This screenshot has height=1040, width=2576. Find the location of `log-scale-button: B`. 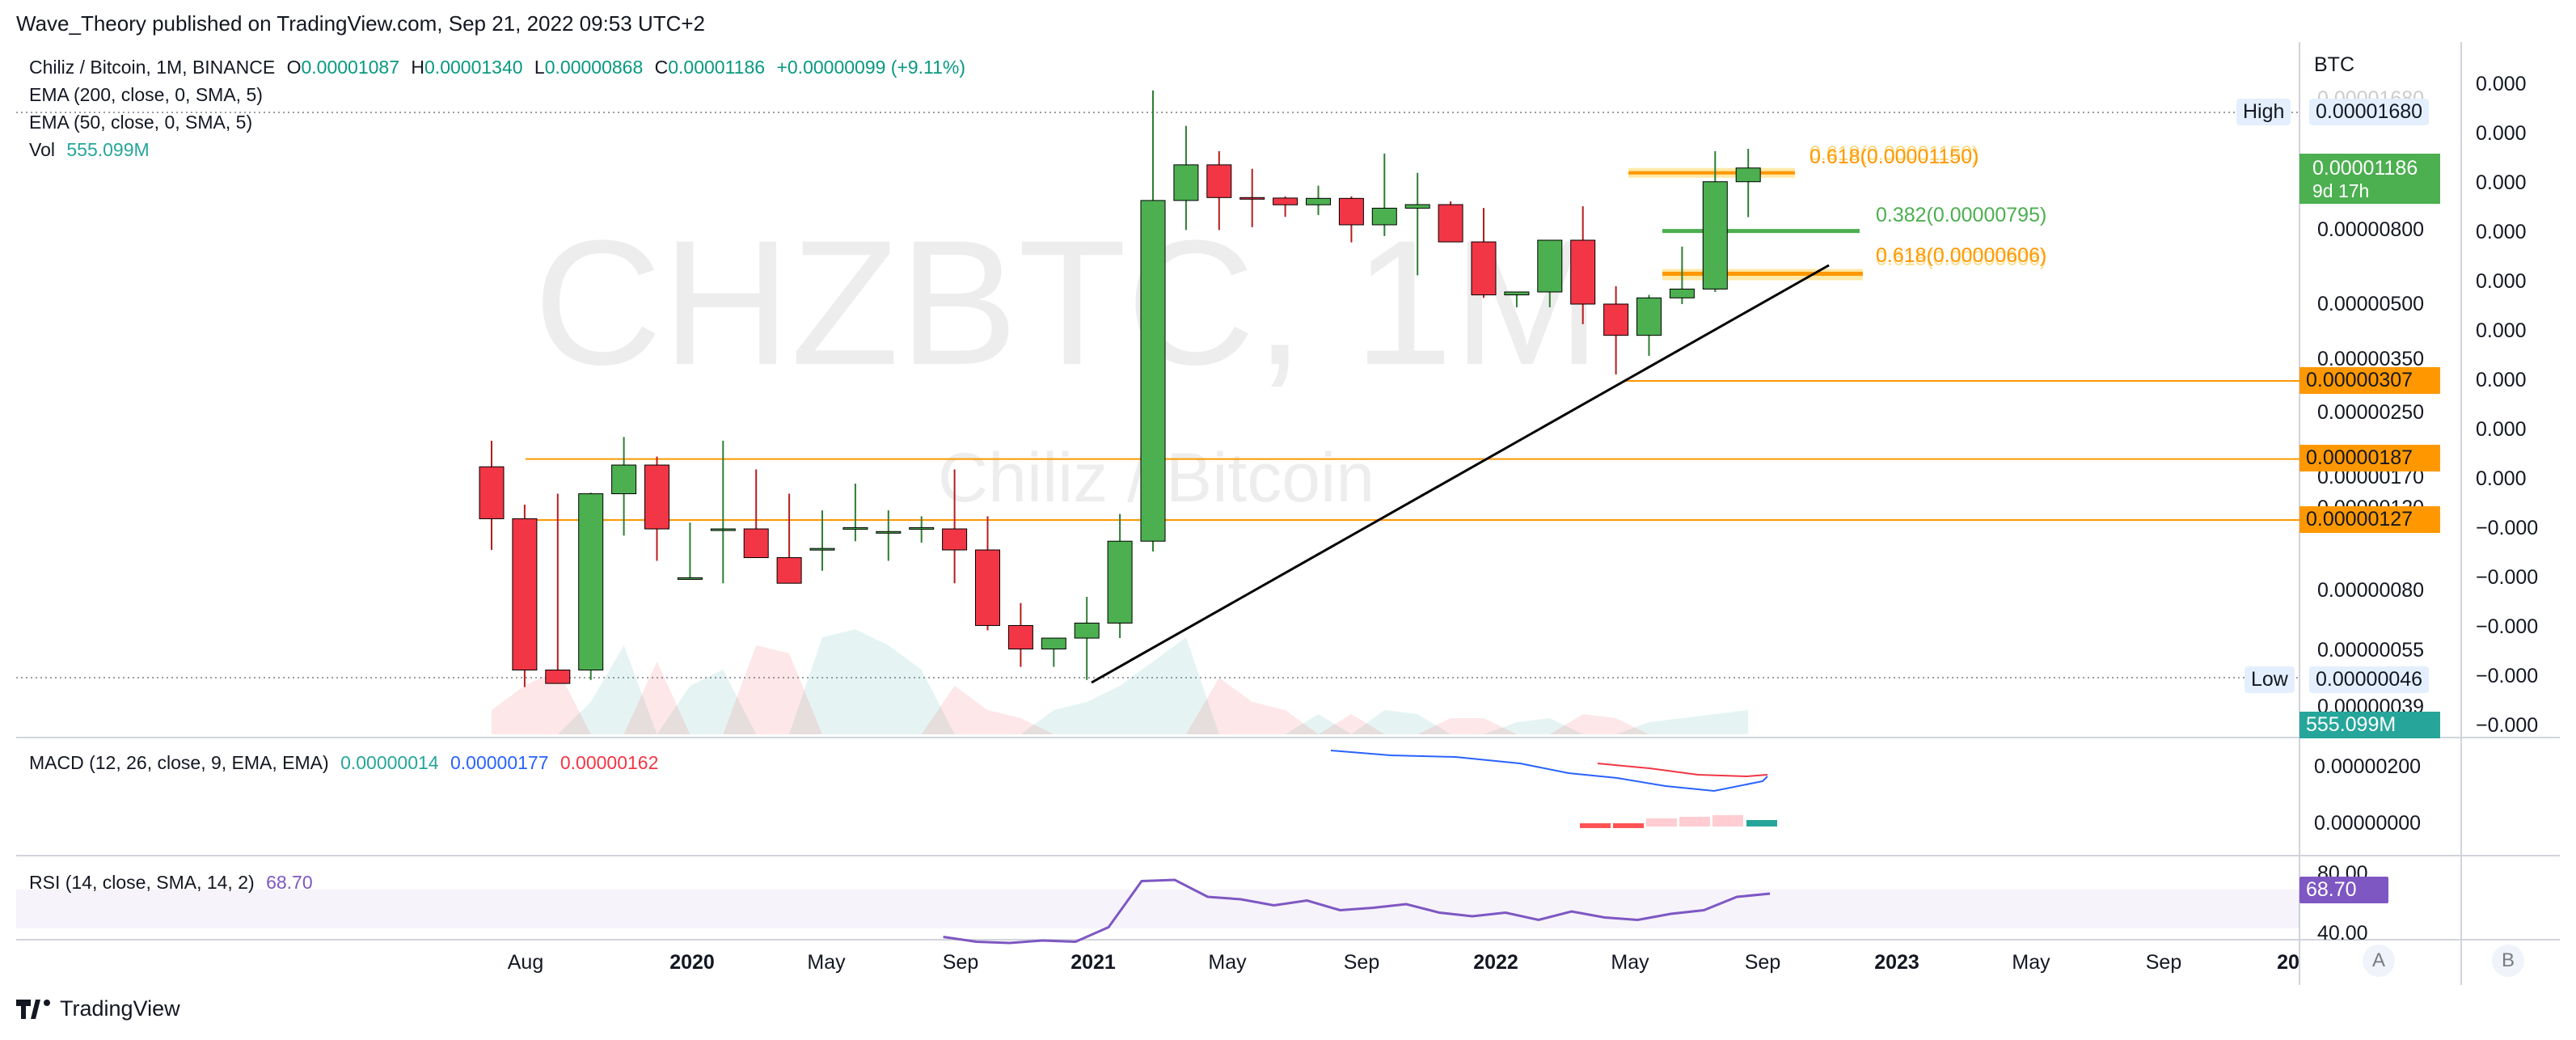

log-scale-button: B is located at coordinates (2508, 961).